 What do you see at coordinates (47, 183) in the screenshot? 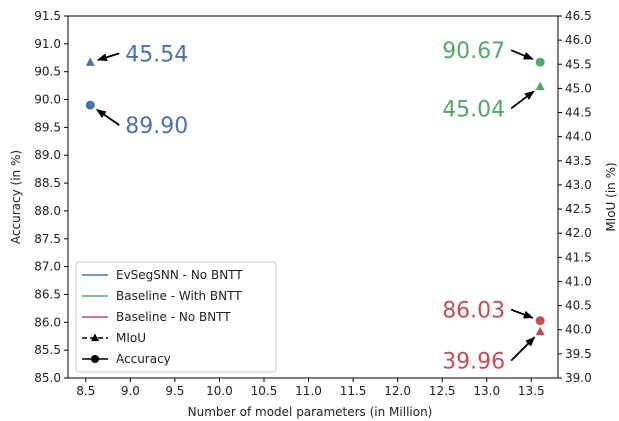
I see `y-tick-label: 88.5` at bounding box center [47, 183].